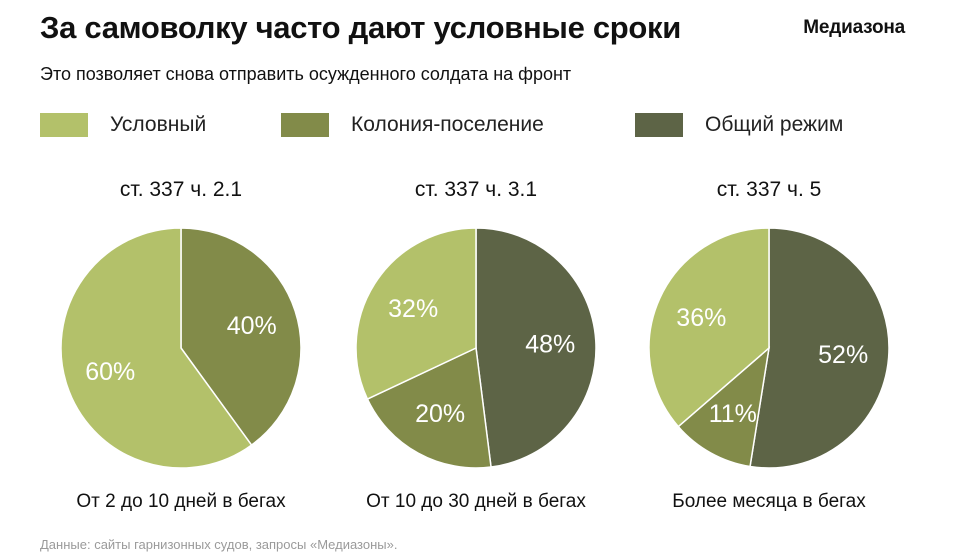  Describe the element at coordinates (854, 27) in the screenshot. I see `brand-logo: Медиазона` at that location.